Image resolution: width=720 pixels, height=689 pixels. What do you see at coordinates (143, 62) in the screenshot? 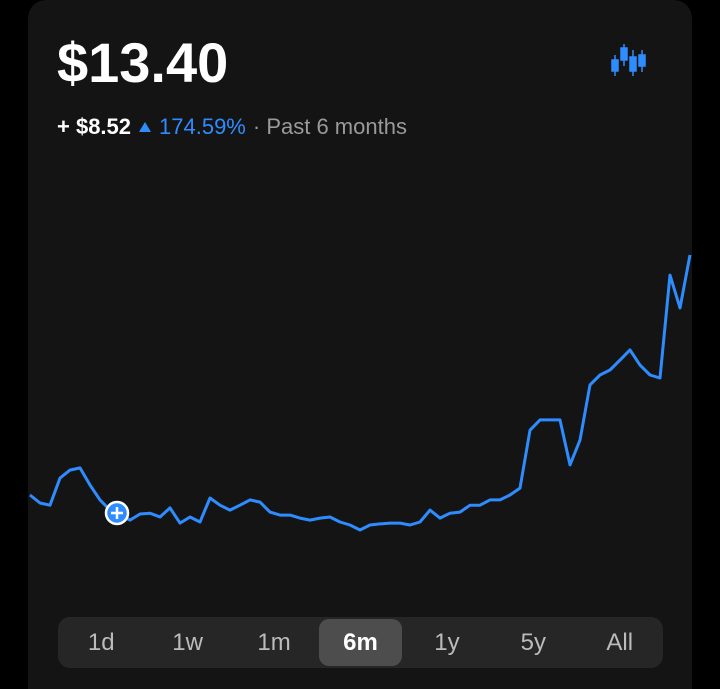
I see `price: $13.40` at bounding box center [143, 62].